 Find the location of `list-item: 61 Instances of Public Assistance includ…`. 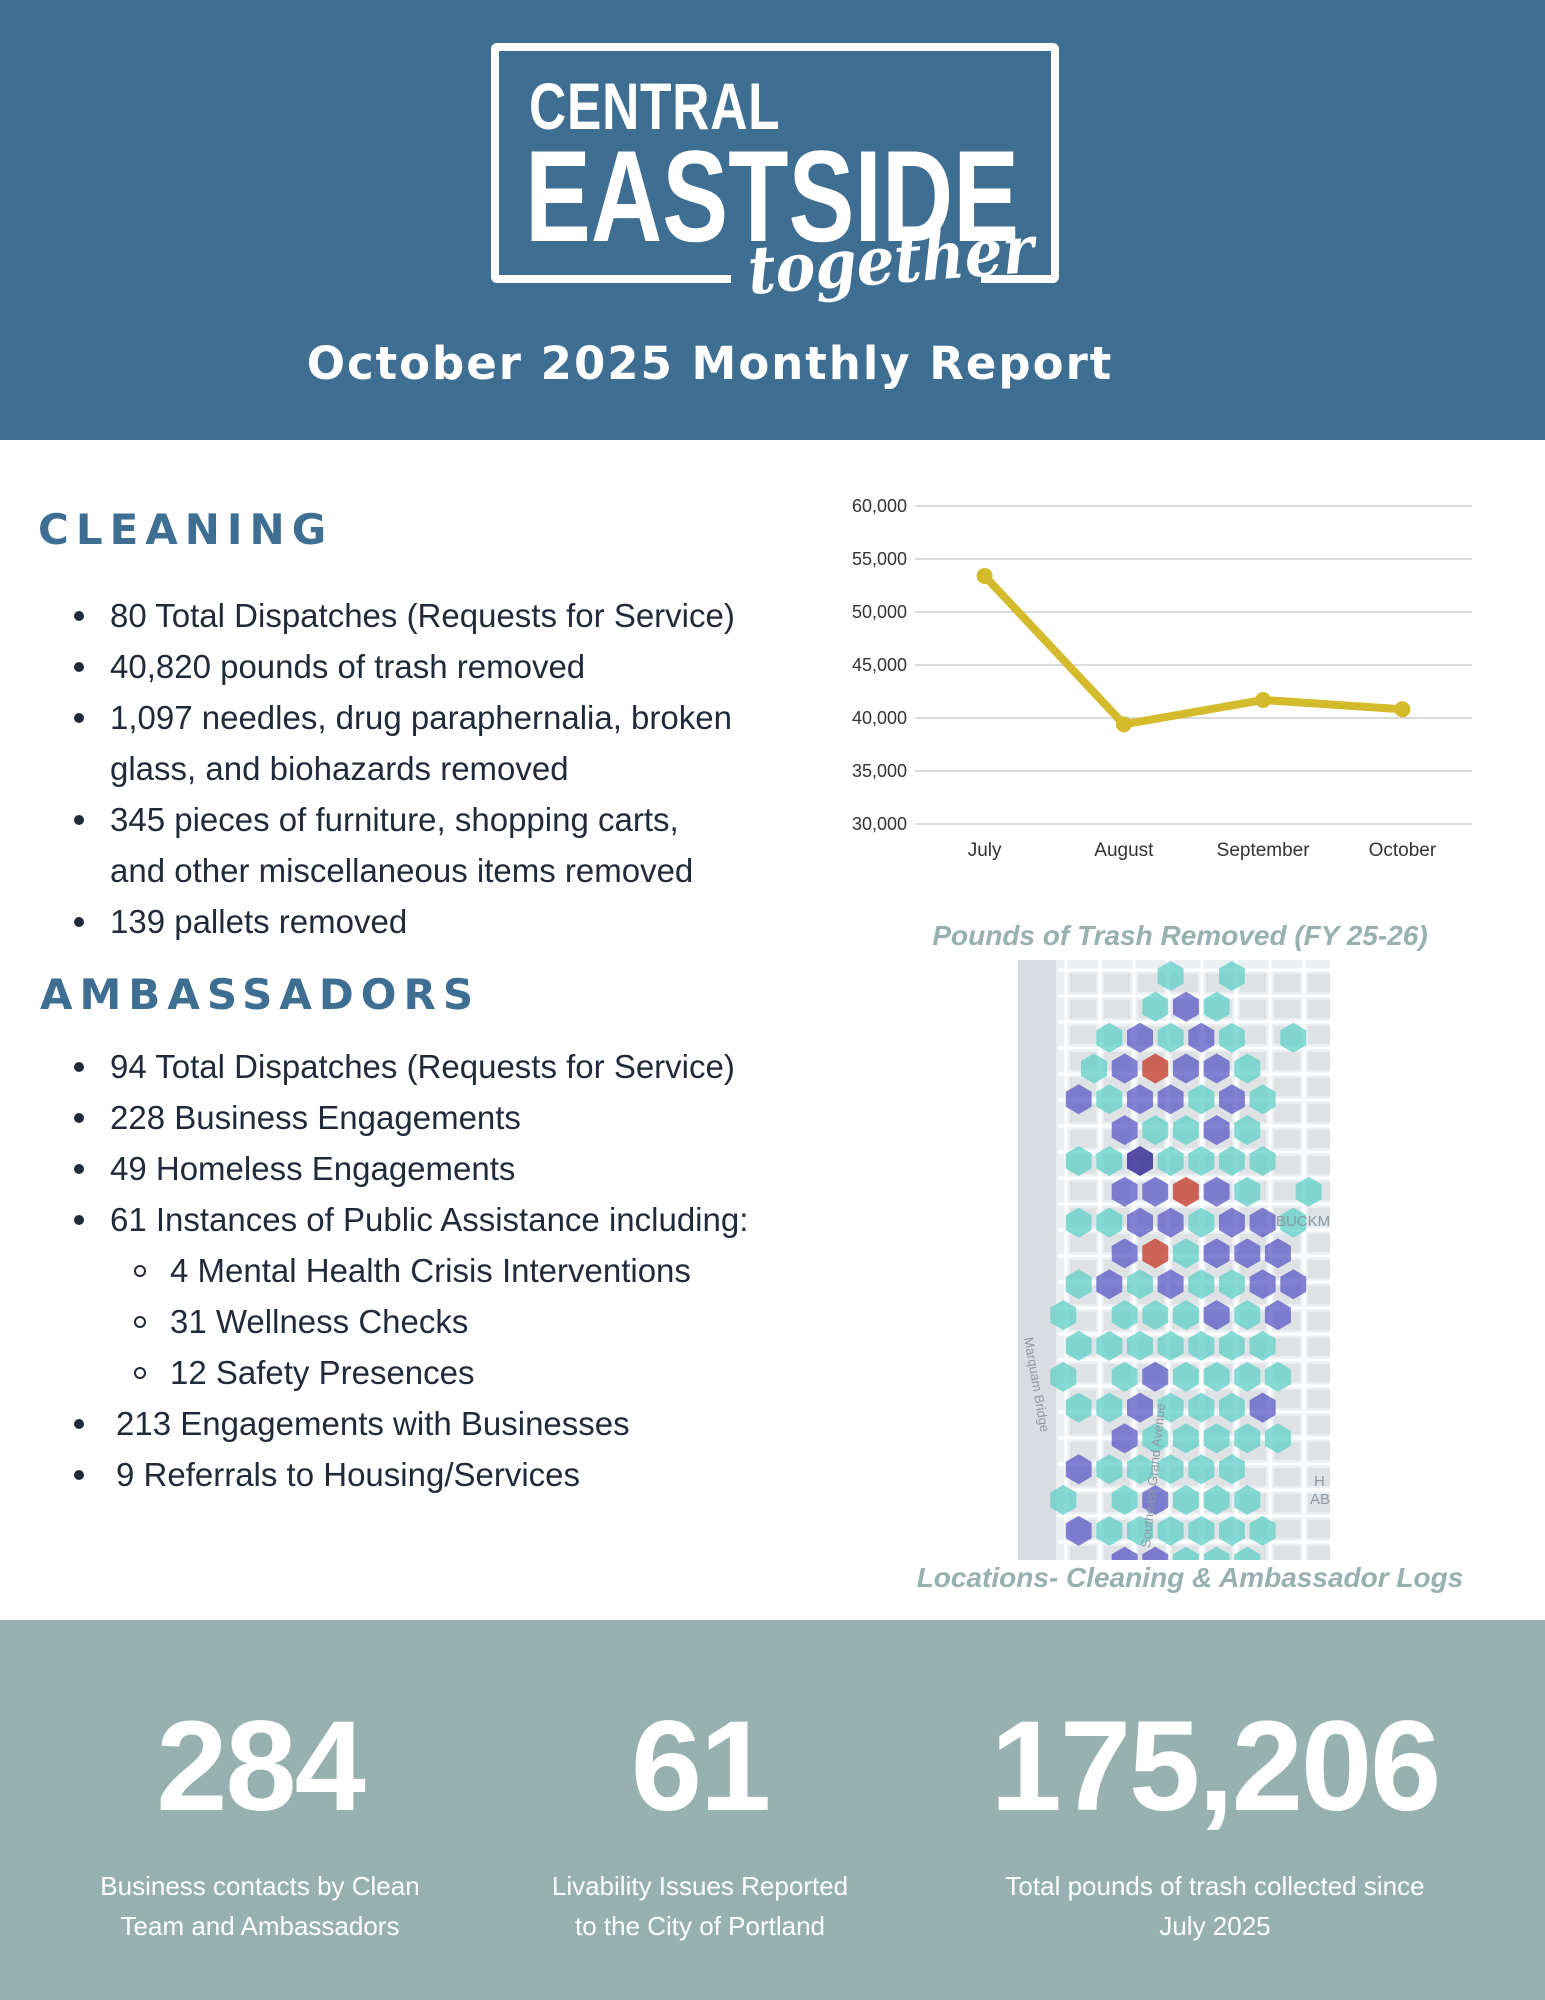

list-item: 61 Instances of Public Assistance includ… is located at coordinates (444, 1219).